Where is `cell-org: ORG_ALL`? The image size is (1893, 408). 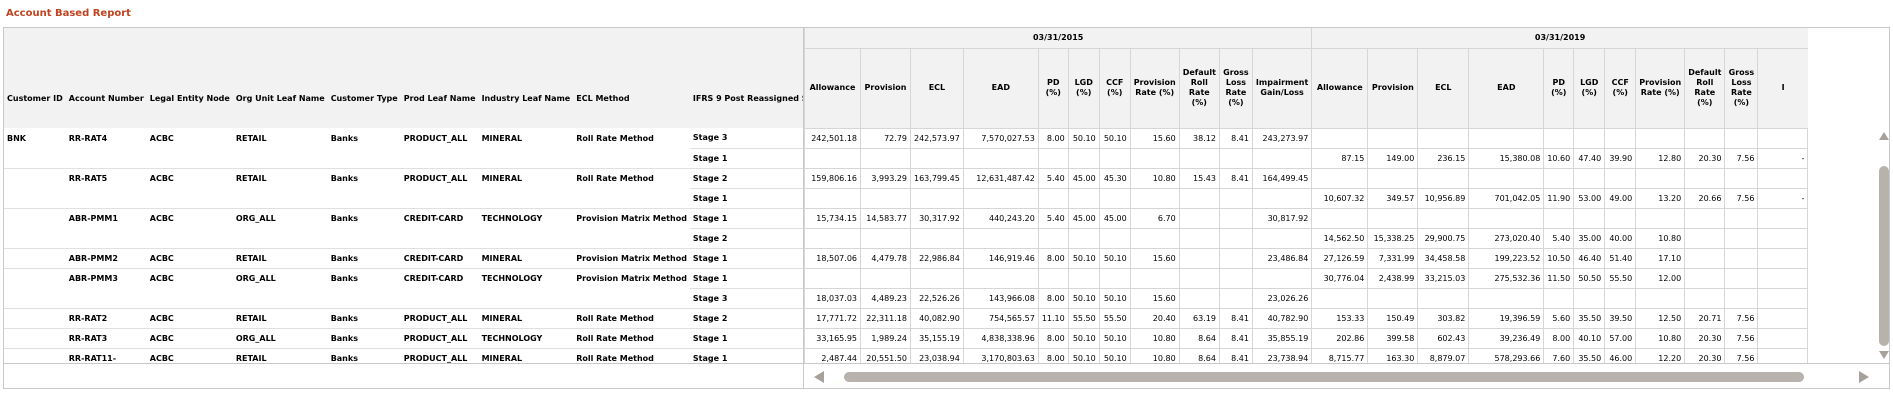
cell-org: ORG_ALL is located at coordinates (255, 278).